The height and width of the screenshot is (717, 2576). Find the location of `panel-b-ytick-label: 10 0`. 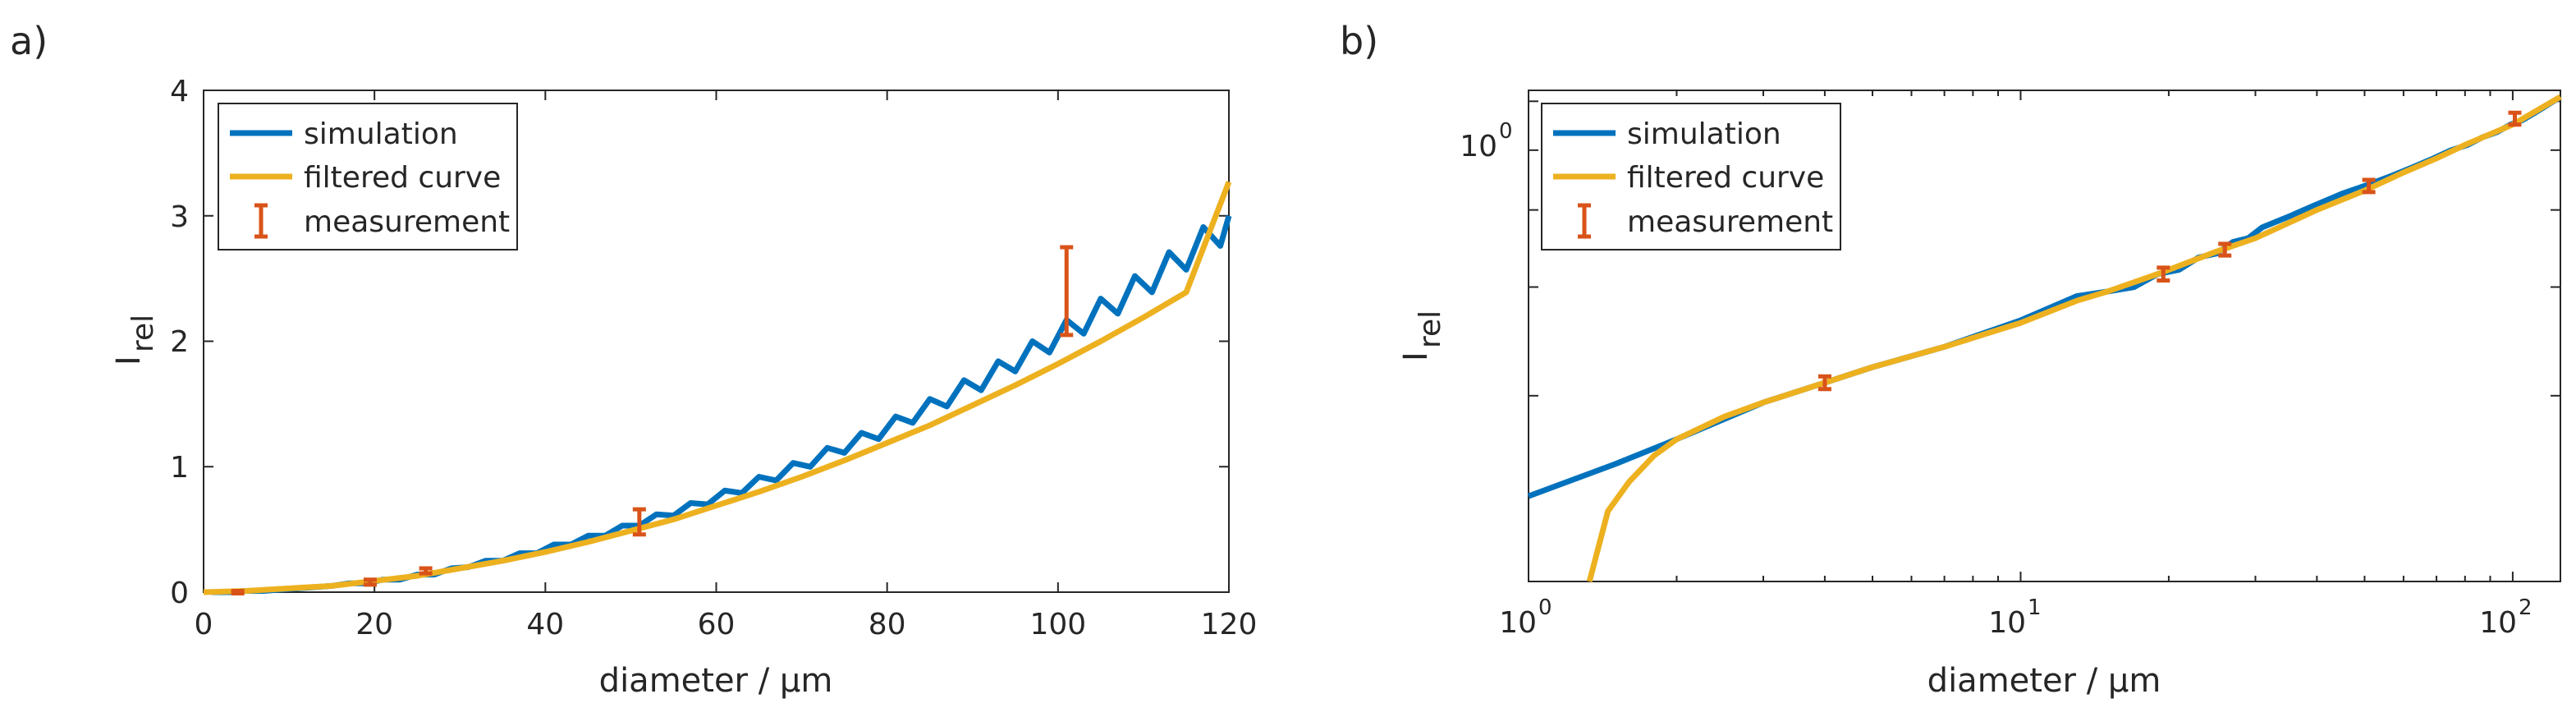

panel-b-ytick-label: 10 0 is located at coordinates (1486, 141).